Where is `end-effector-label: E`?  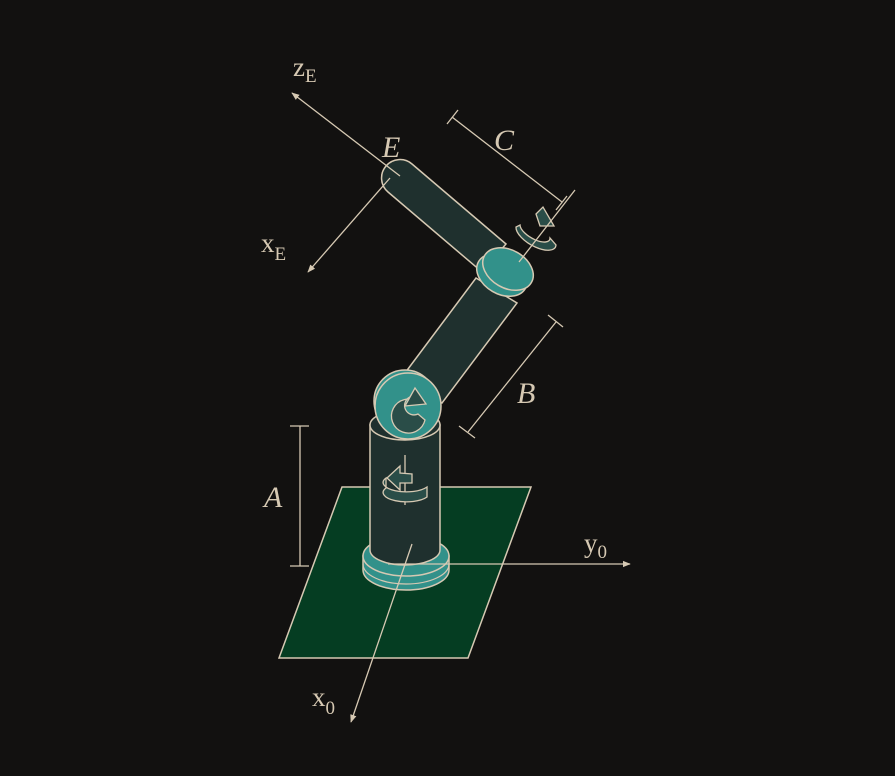 end-effector-label: E is located at coordinates (390, 147).